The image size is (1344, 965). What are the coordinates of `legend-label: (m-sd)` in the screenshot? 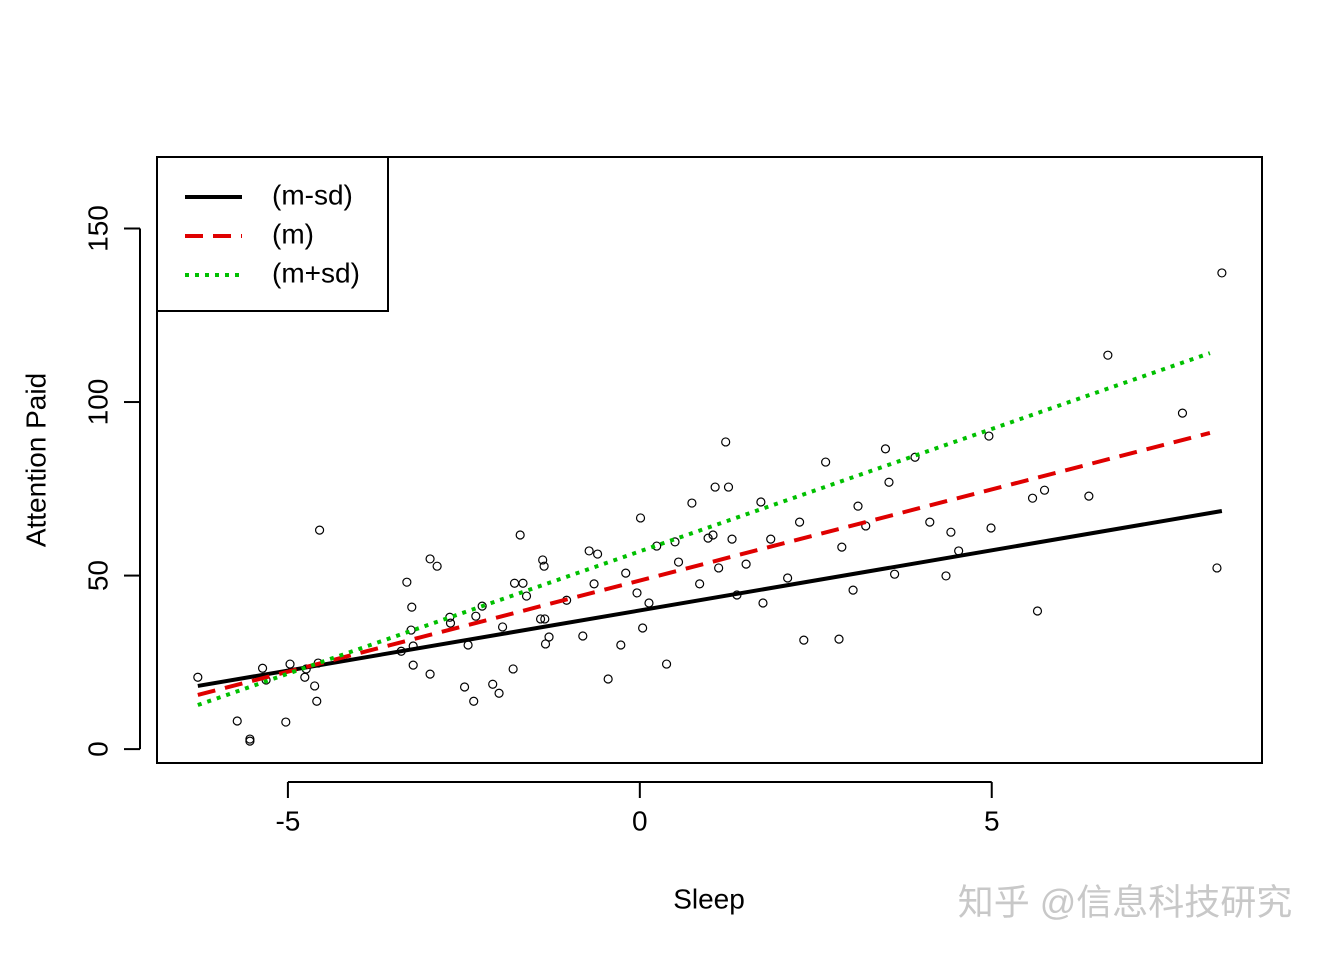 It's located at (312, 194).